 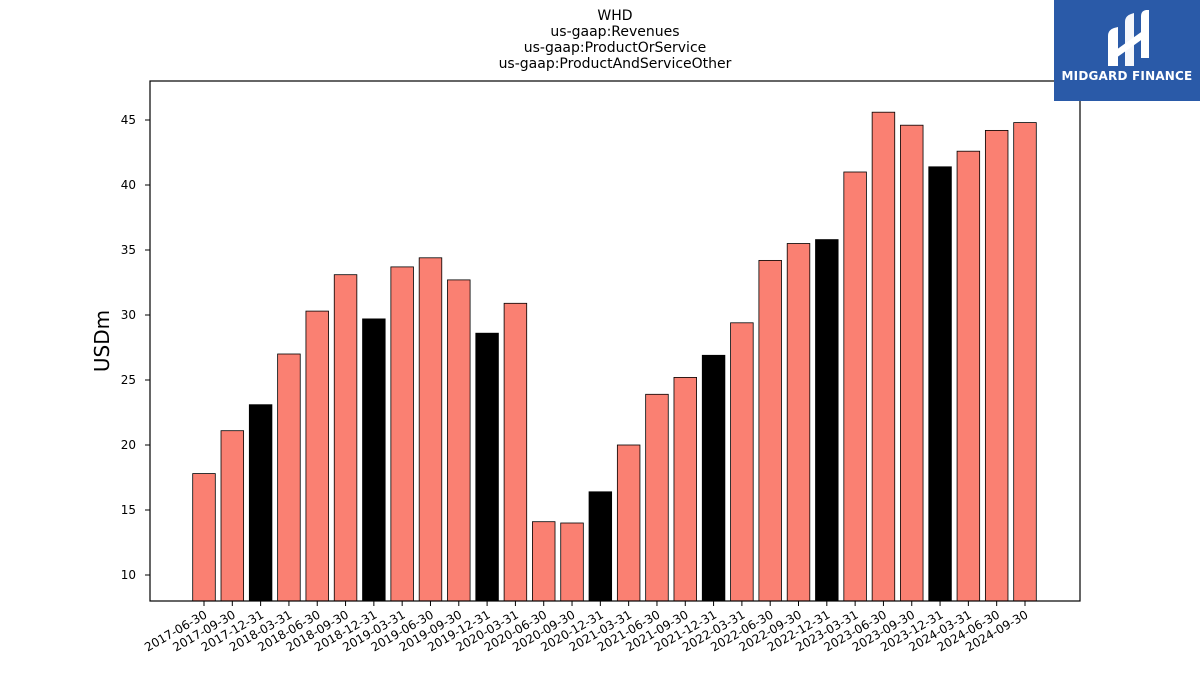 I want to click on chart-title-line-4: us-gaap:ProductAndServiceOther, so click(x=615, y=64).